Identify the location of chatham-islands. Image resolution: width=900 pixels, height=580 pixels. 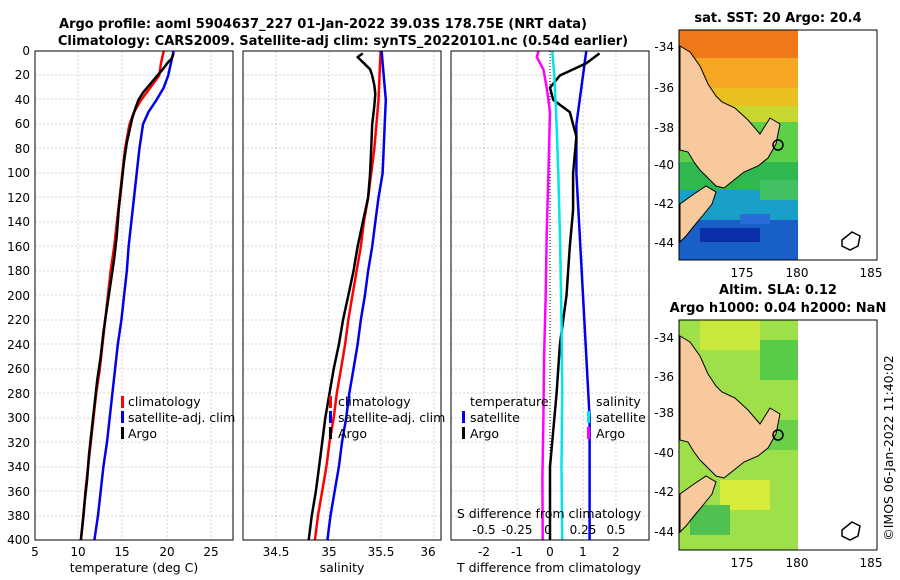
(851, 531).